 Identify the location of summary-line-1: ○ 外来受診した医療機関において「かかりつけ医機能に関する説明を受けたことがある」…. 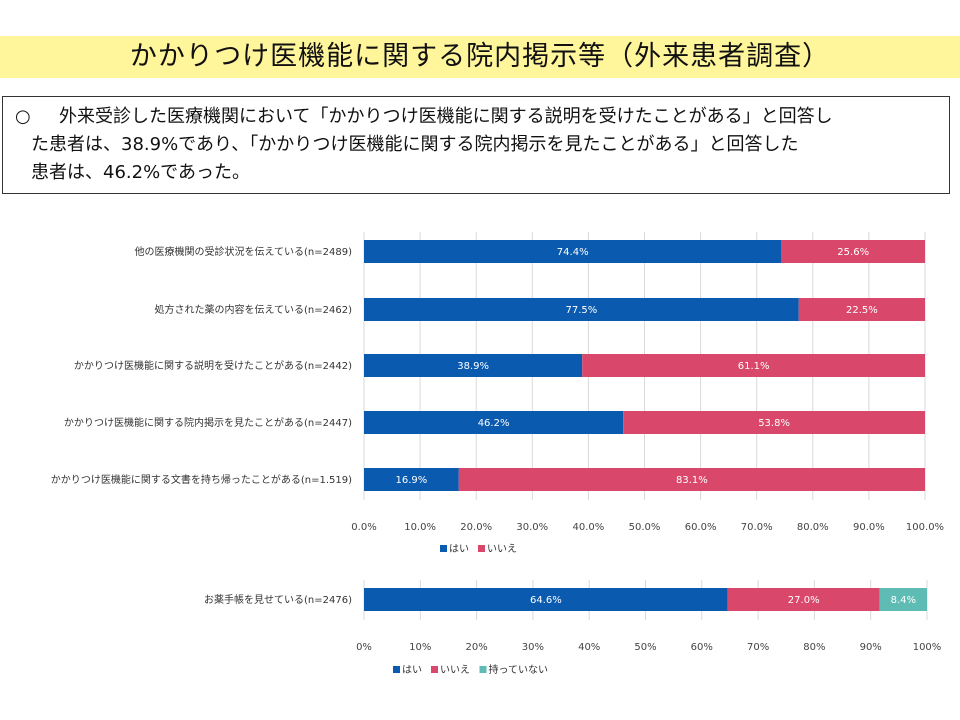
(476, 117).